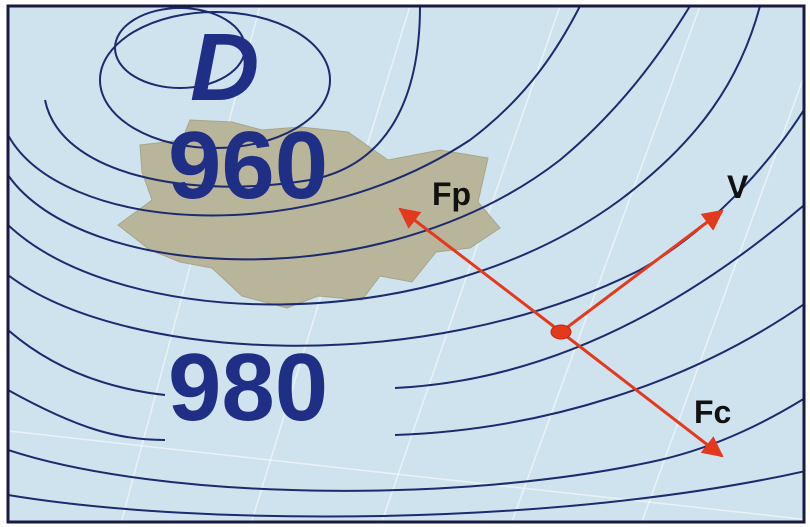 Image resolution: width=810 pixels, height=527 pixels. I want to click on coriolis-force-label: Fc, so click(712, 412).